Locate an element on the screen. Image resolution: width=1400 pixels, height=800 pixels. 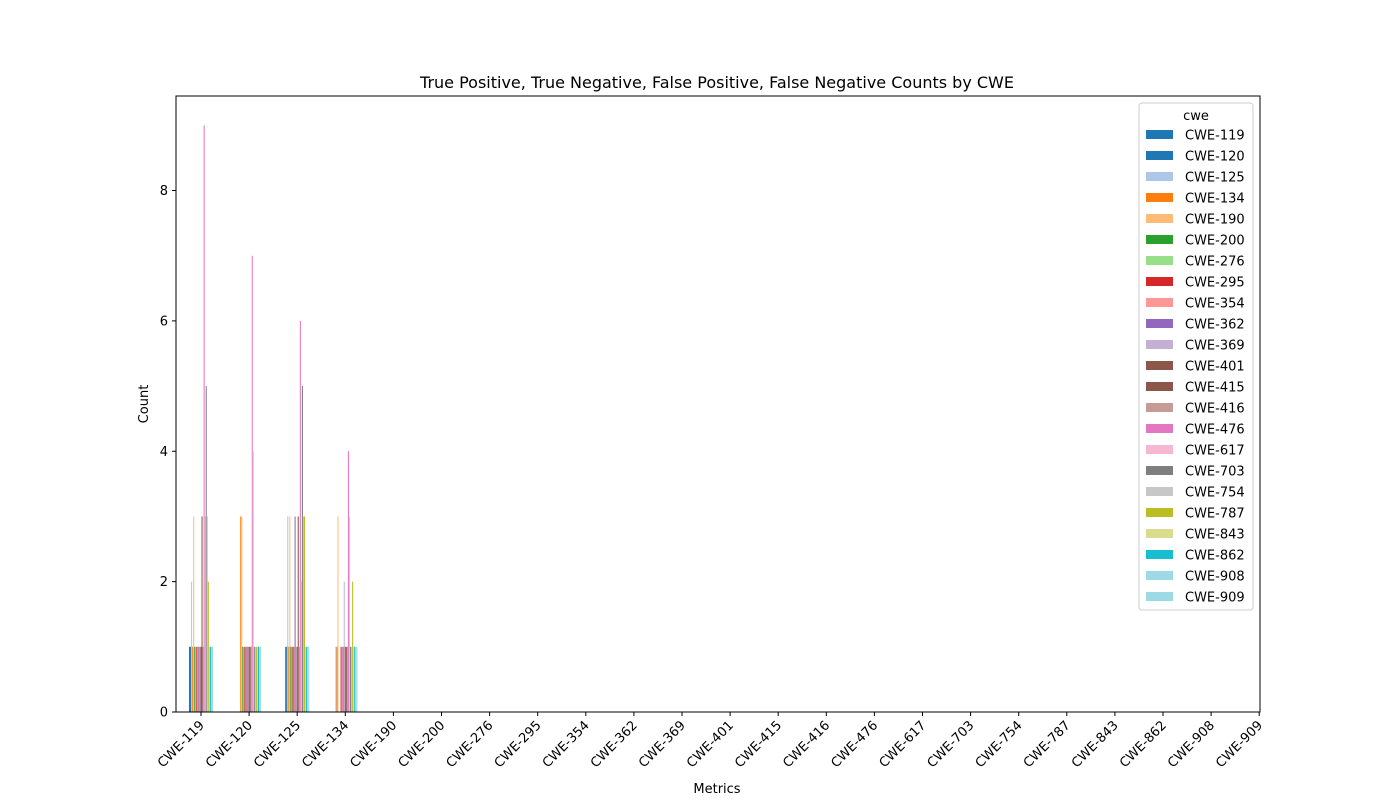
legend-label-cwe-754: CWE-754 is located at coordinates (1215, 493).